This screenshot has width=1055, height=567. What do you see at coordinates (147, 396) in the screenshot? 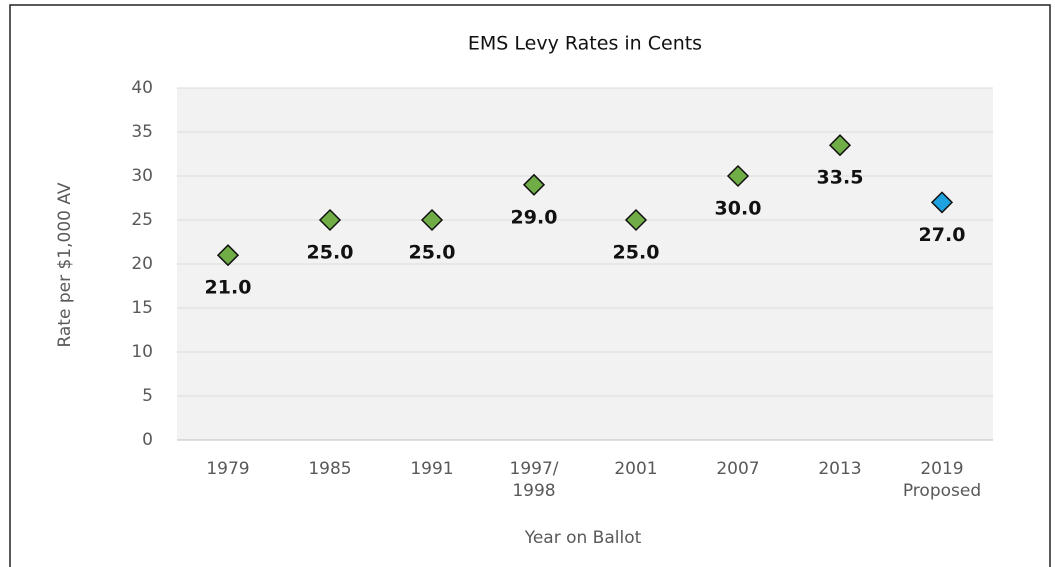
I see `y-tick-label: 5` at bounding box center [147, 396].